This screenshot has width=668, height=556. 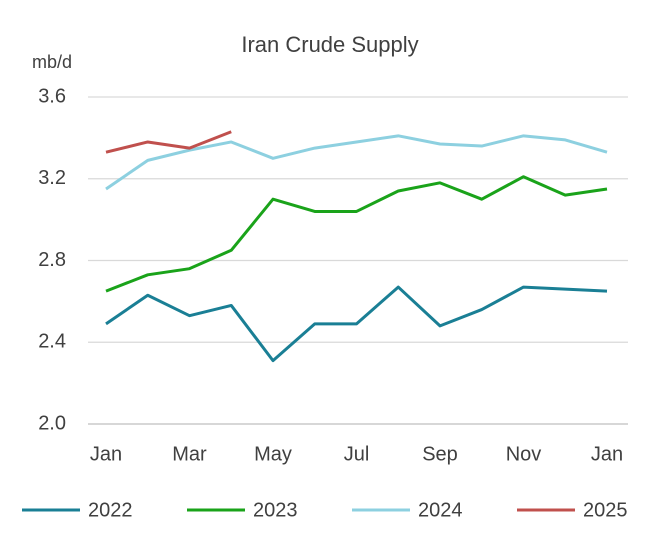 What do you see at coordinates (52, 178) in the screenshot?
I see `y-tick-label: 3.2` at bounding box center [52, 178].